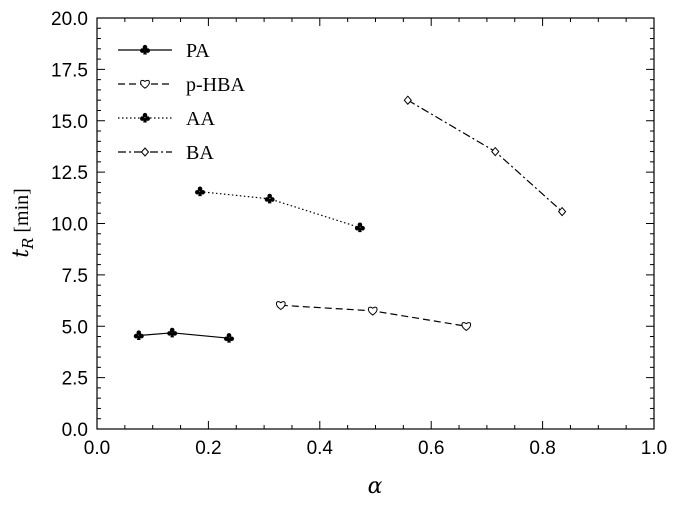 The image size is (680, 506). I want to click on y-axis-label: tR [min], so click(23, 223).